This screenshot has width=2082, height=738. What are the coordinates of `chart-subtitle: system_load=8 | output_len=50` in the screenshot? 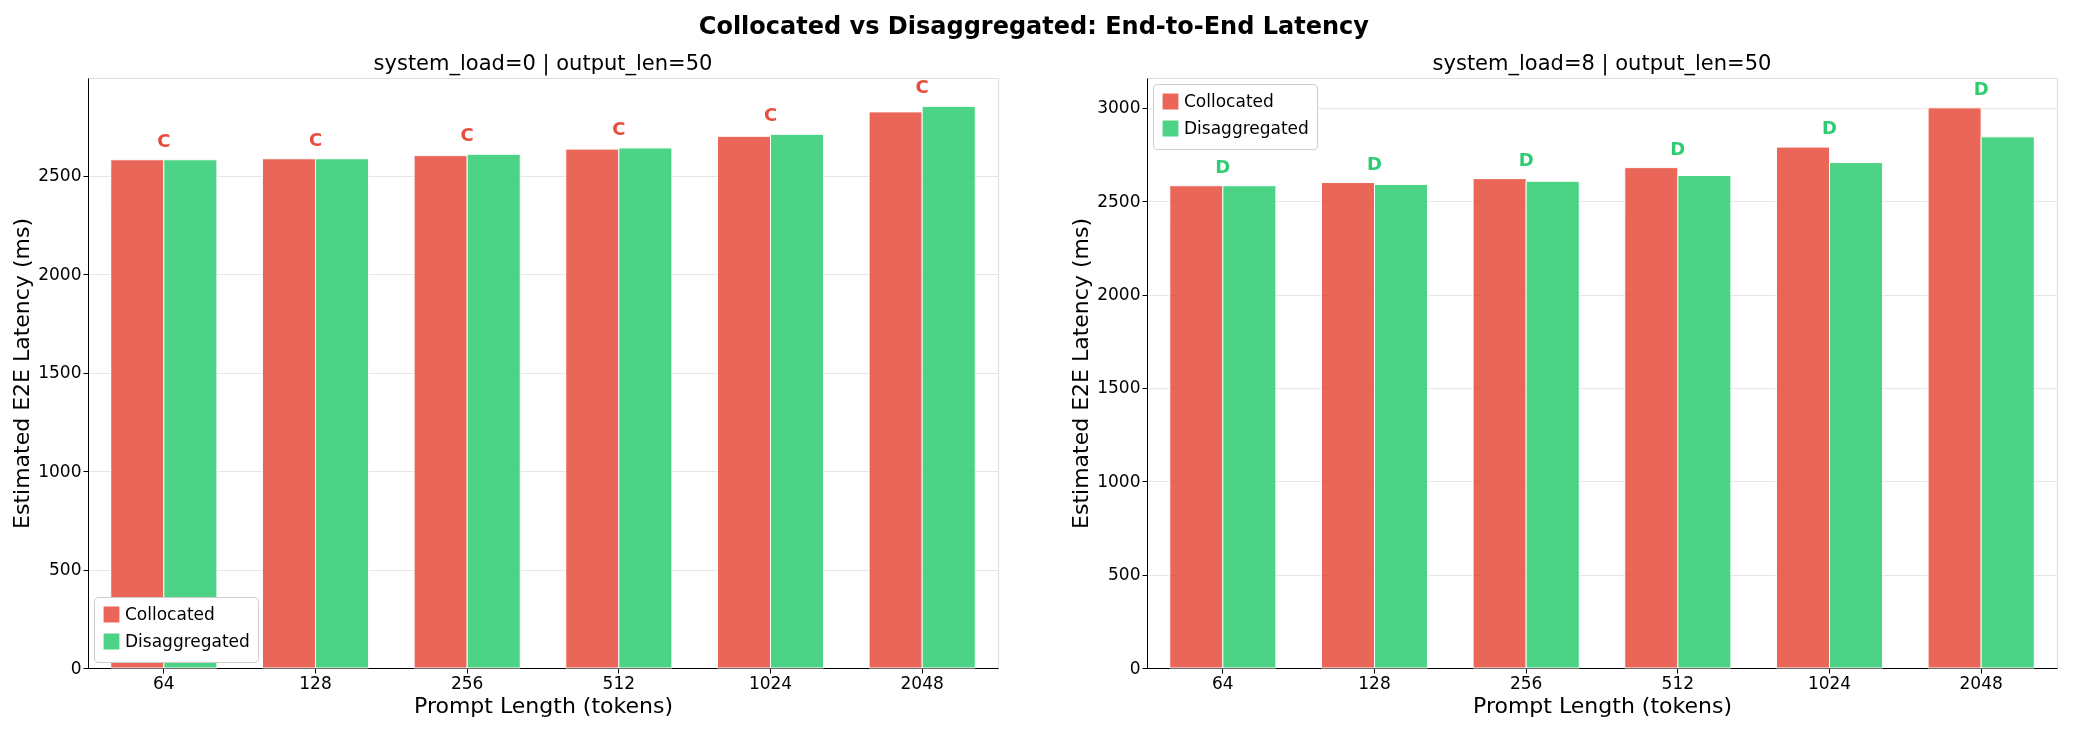 It's located at (1602, 63).